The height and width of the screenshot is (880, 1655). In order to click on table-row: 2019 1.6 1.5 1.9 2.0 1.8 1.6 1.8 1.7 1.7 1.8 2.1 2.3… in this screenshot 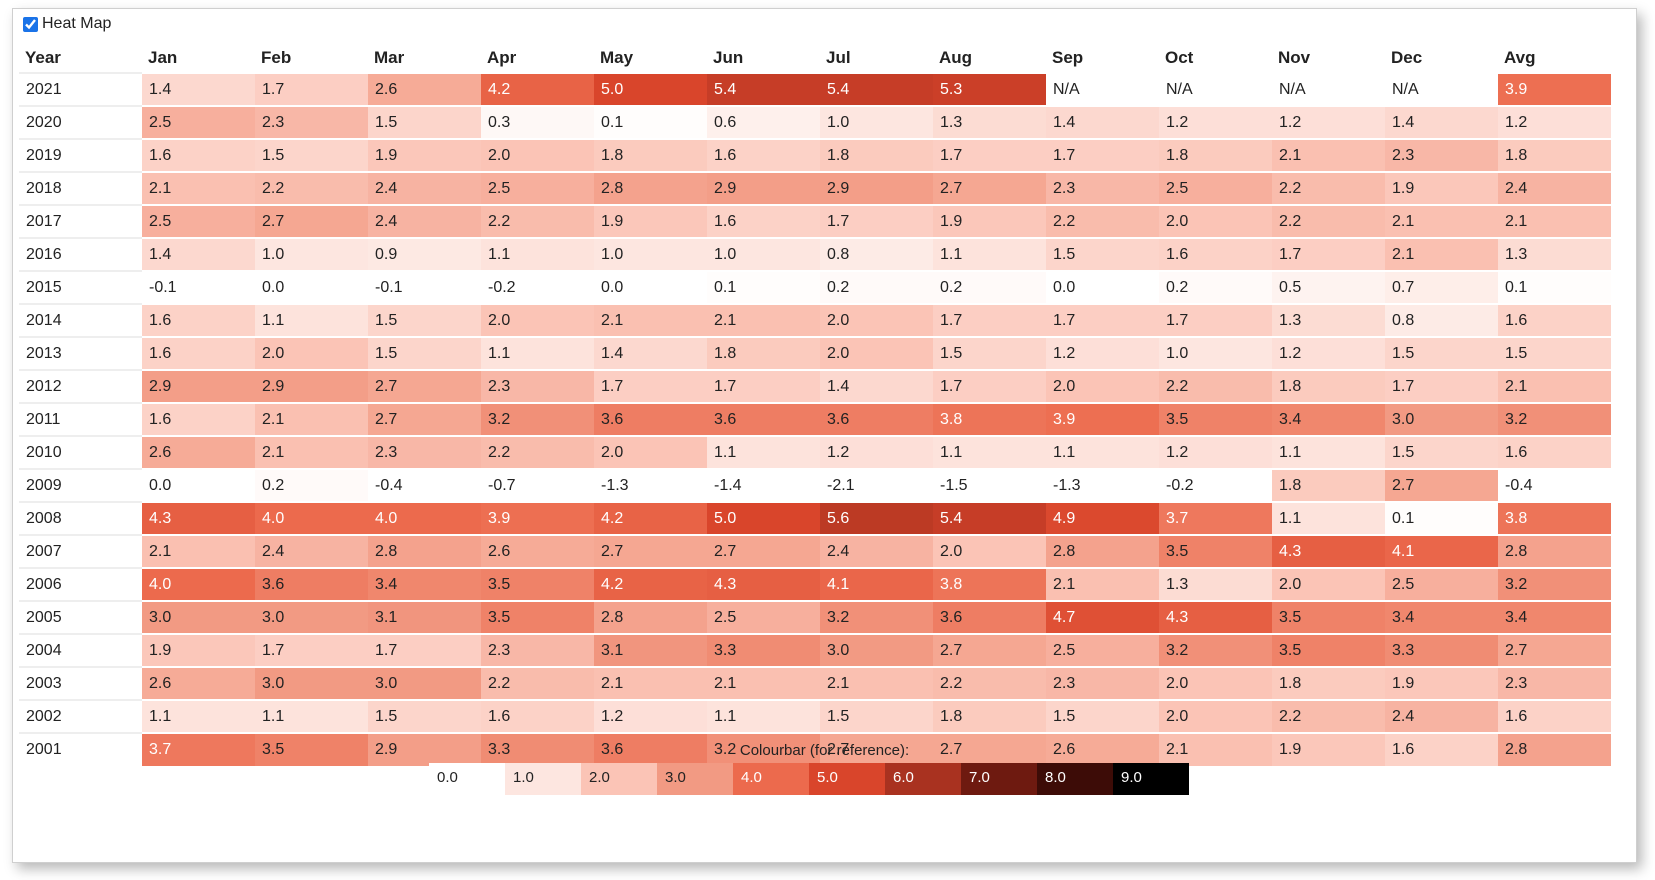, I will do `click(815, 155)`.